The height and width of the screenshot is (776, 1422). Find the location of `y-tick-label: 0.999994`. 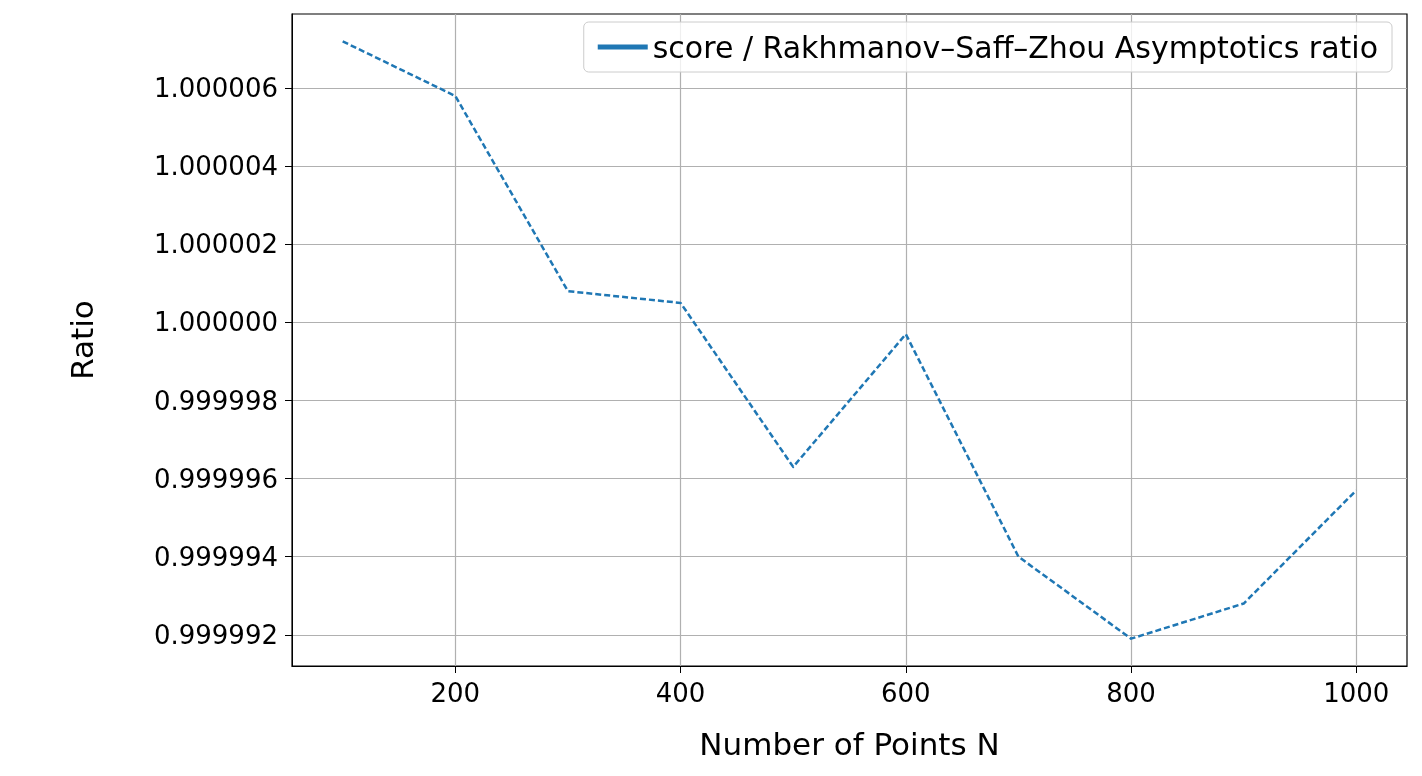

y-tick-label: 0.999994 is located at coordinates (215, 556).